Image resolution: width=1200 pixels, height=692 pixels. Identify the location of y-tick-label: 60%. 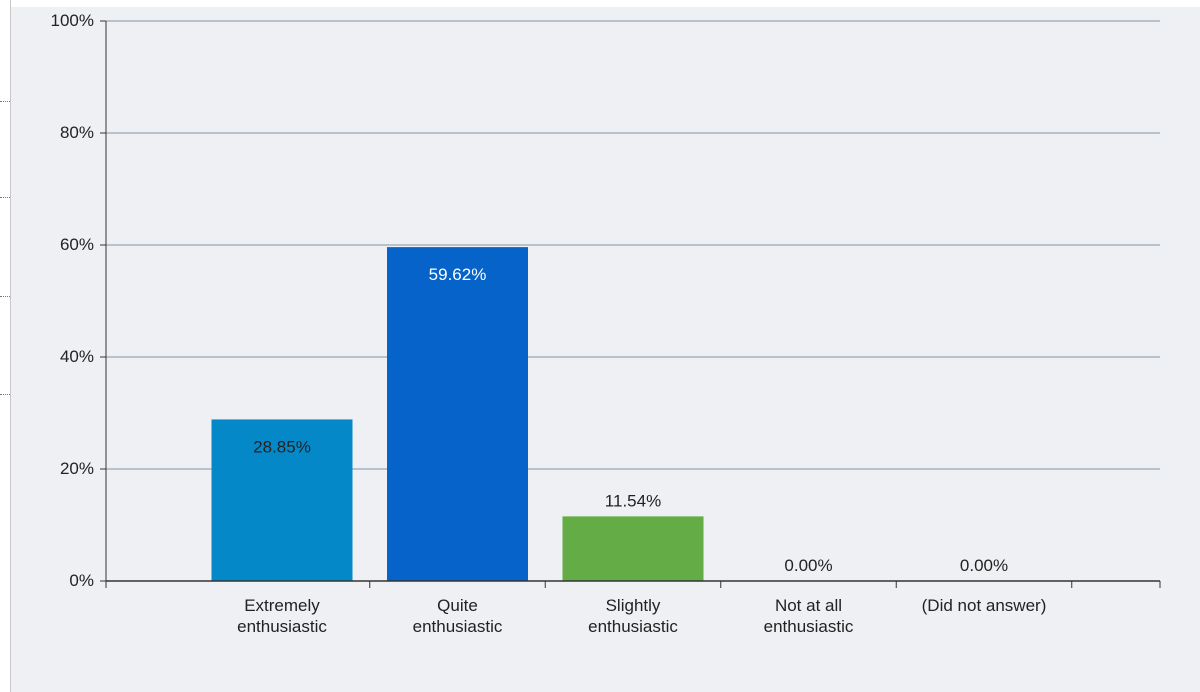
(77, 244).